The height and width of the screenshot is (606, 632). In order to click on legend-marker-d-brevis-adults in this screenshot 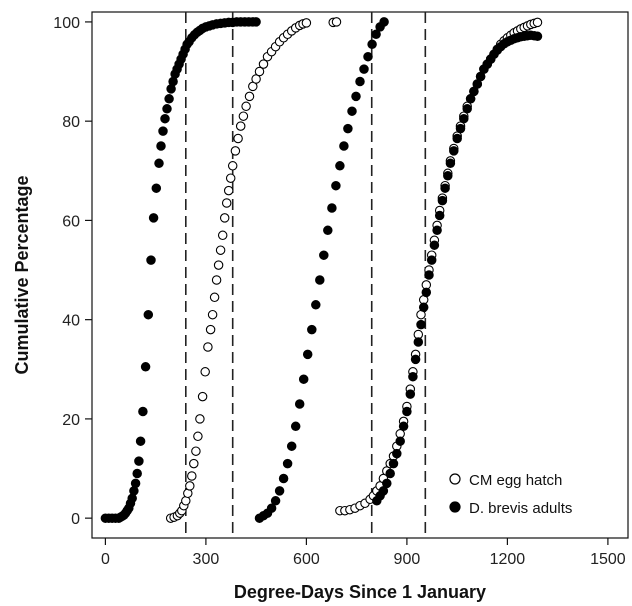, I will do `click(455, 507)`.